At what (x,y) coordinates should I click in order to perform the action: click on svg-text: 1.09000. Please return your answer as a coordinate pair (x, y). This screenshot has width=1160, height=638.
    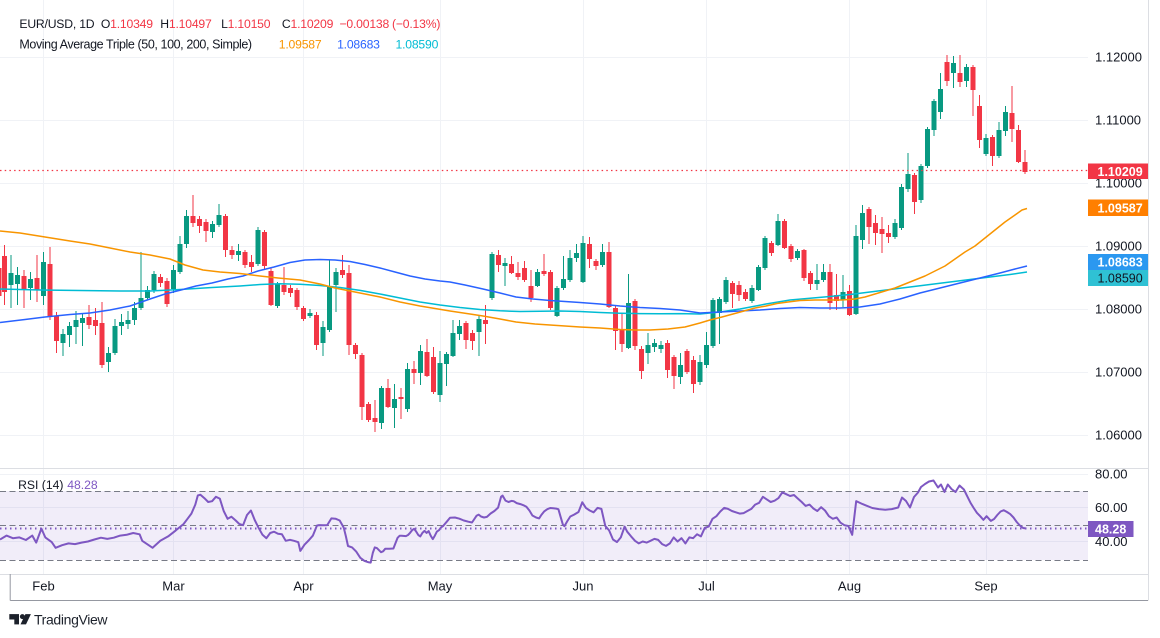
    Looking at the image, I should click on (1118, 246).